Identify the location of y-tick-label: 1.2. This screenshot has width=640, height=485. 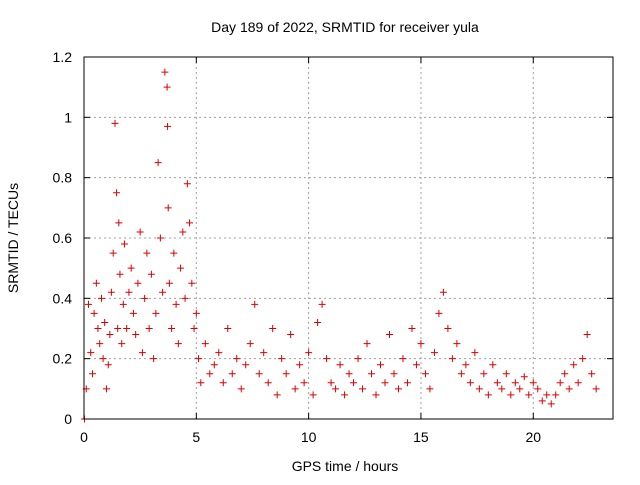
(63, 57).